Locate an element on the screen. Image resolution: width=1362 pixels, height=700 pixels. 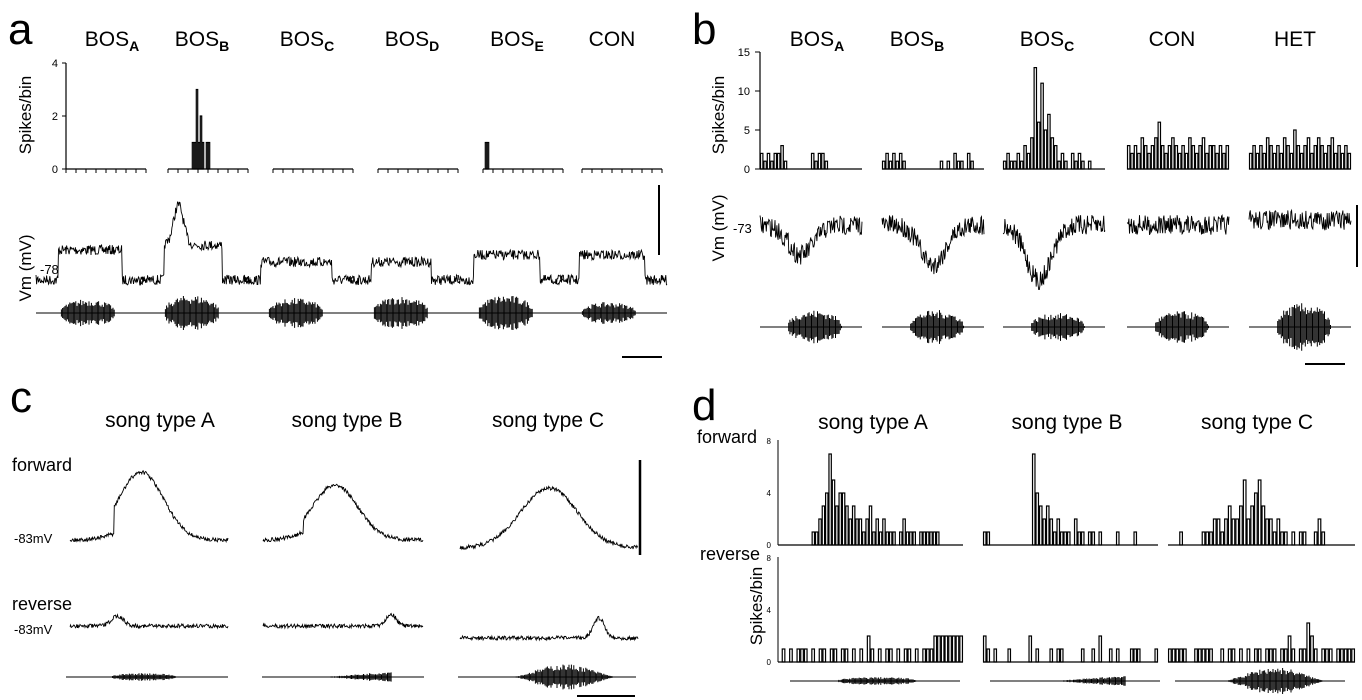
panel-d-forward-axis: 0 4 8 is located at coordinates (773, 493).